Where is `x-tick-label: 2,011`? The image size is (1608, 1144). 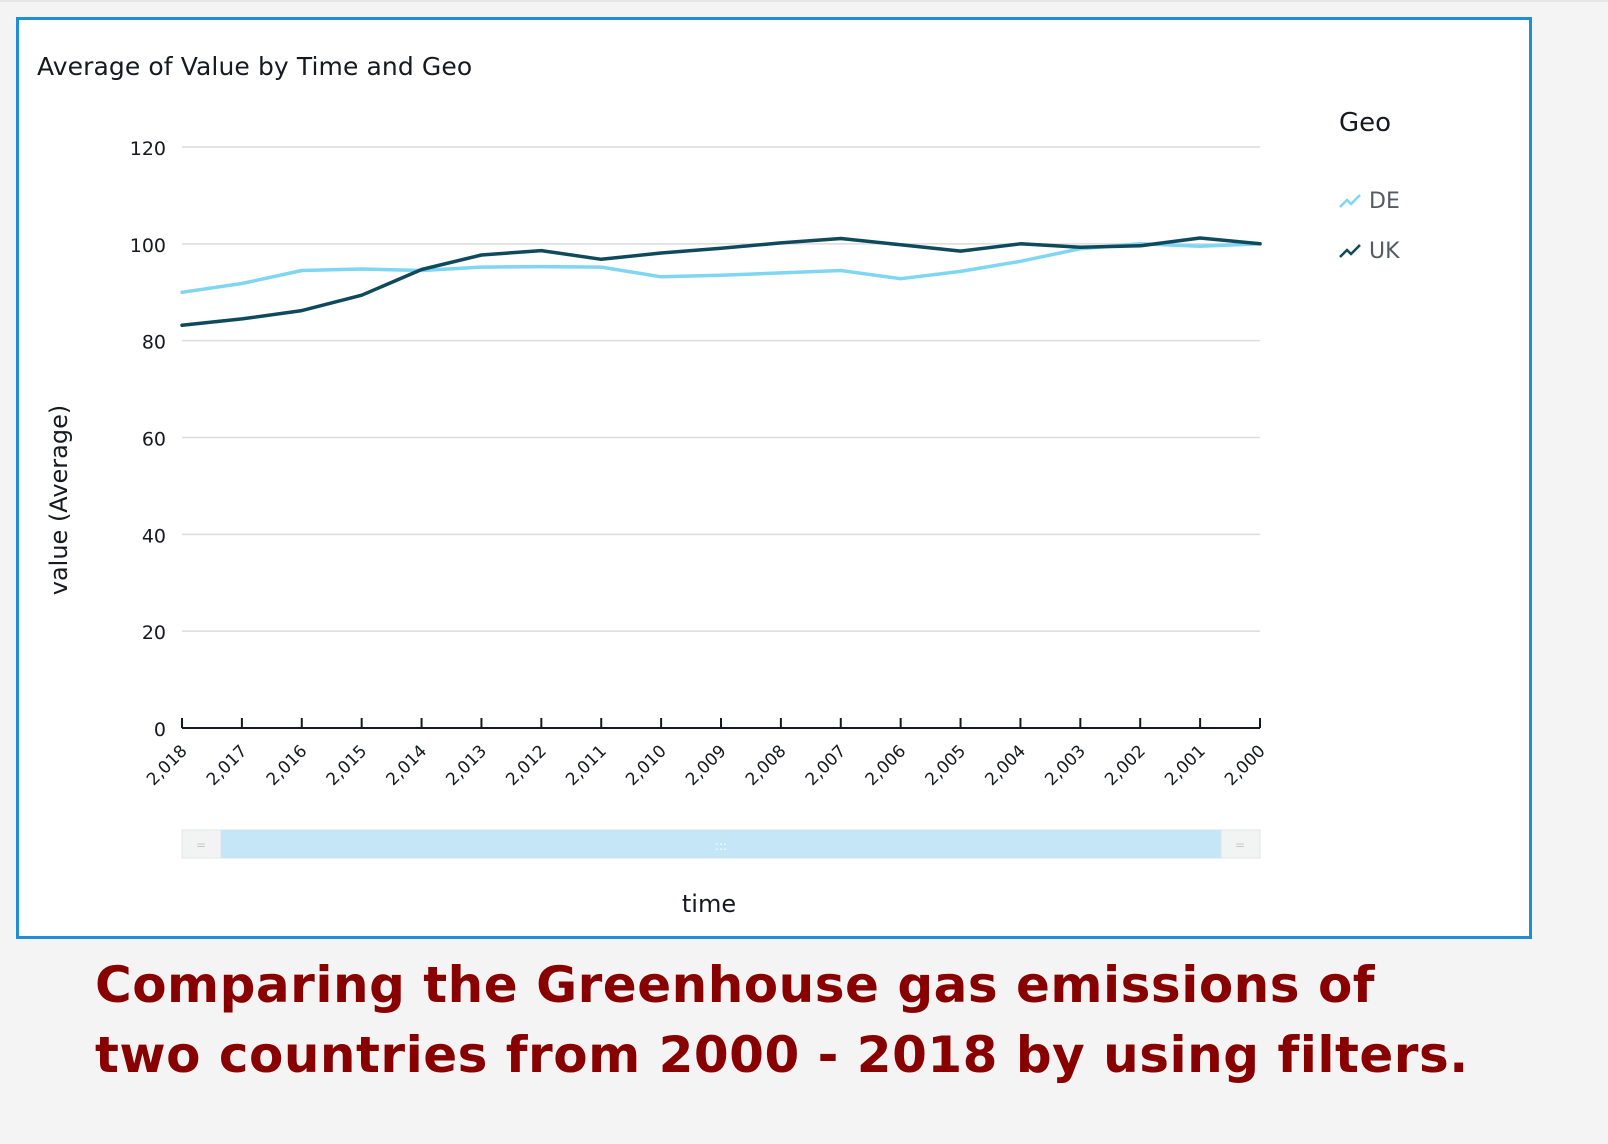
x-tick-label: 2,011 is located at coordinates (586, 765).